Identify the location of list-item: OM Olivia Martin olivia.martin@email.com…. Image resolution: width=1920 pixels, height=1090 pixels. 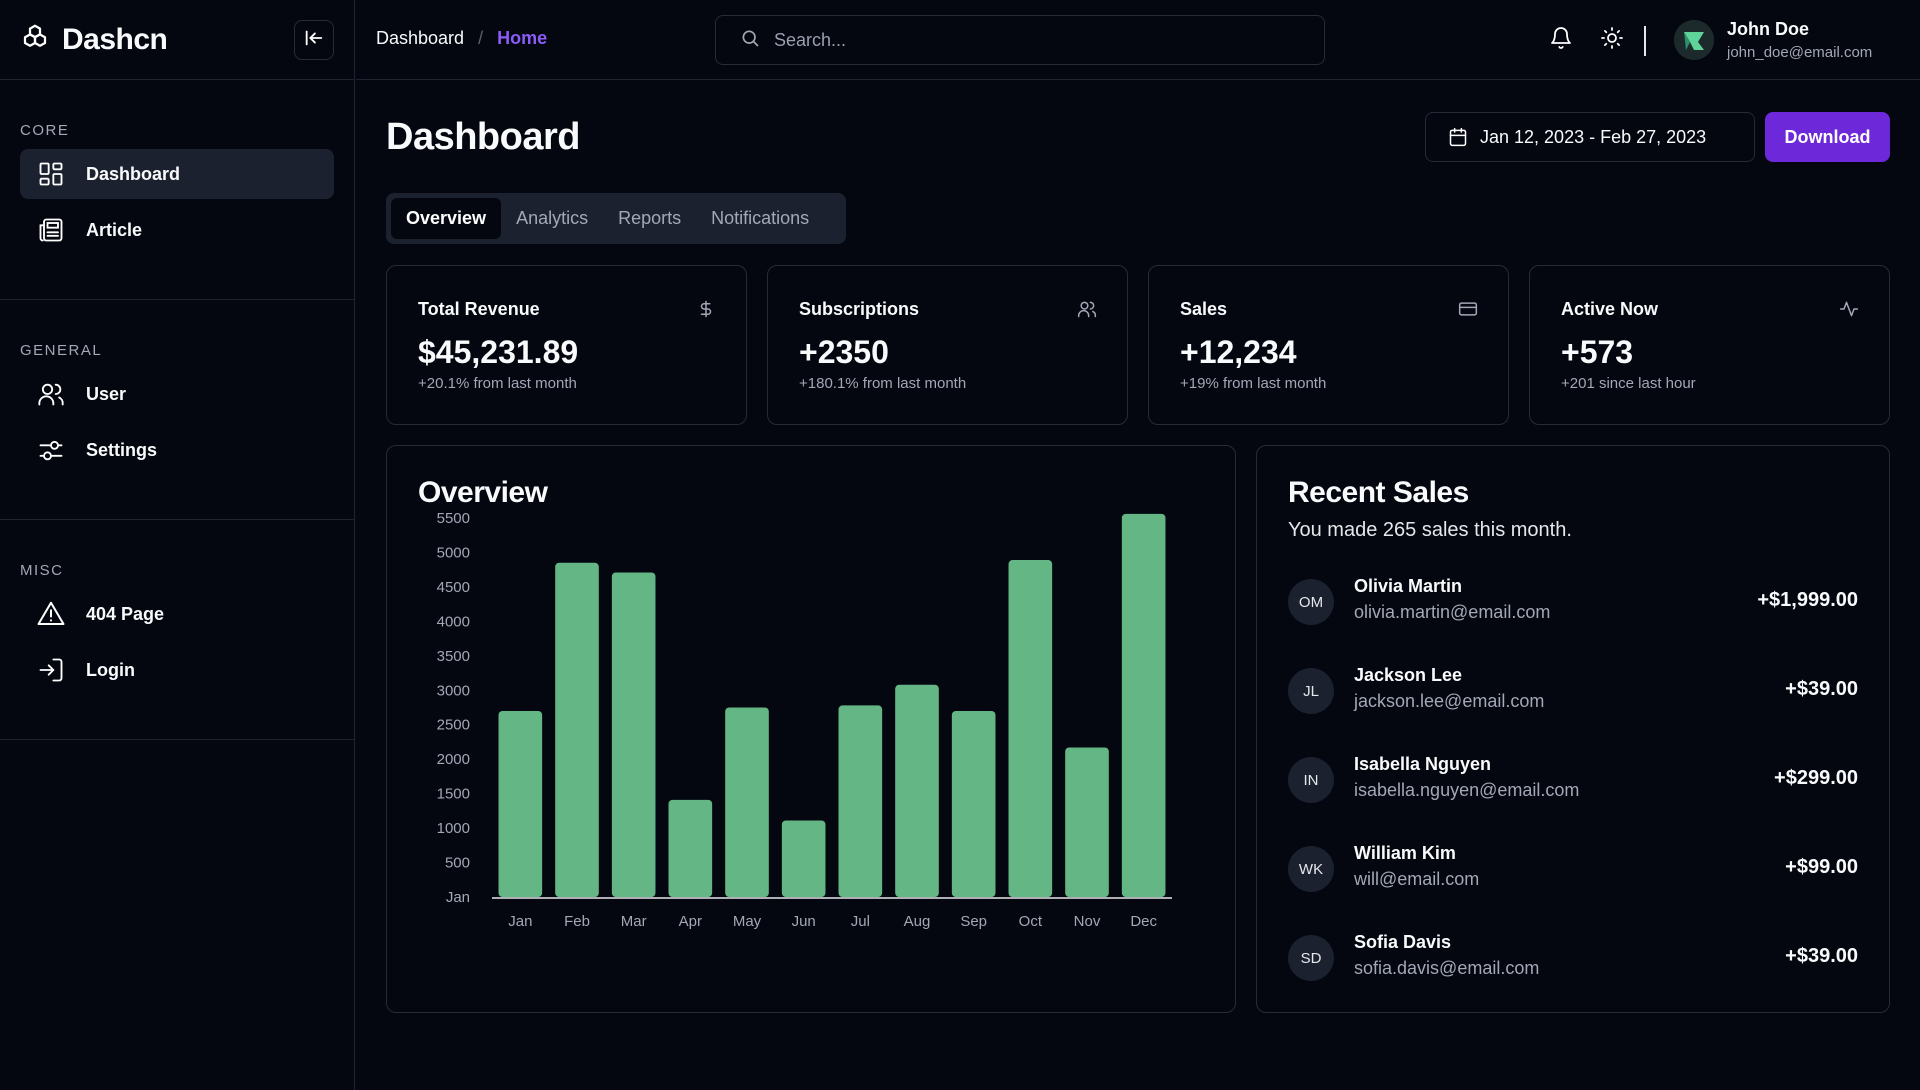
(1573, 601).